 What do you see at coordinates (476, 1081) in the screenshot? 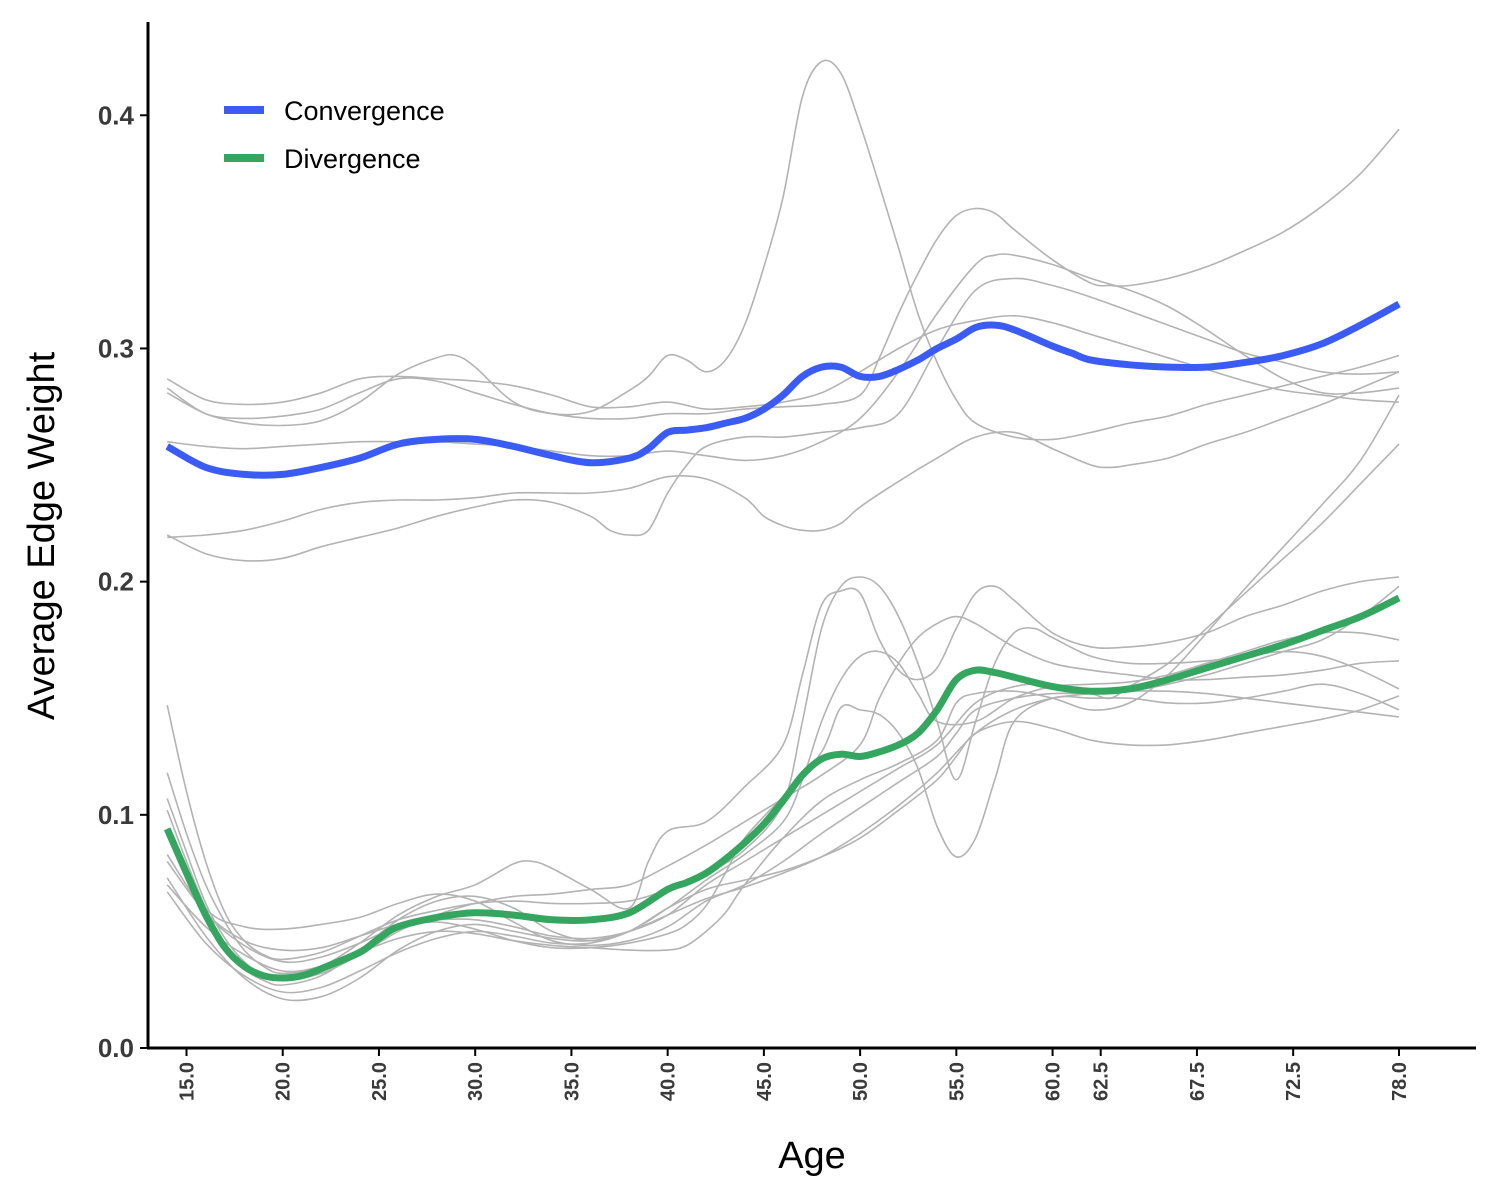
I see `x-tick-label: 30.0` at bounding box center [476, 1081].